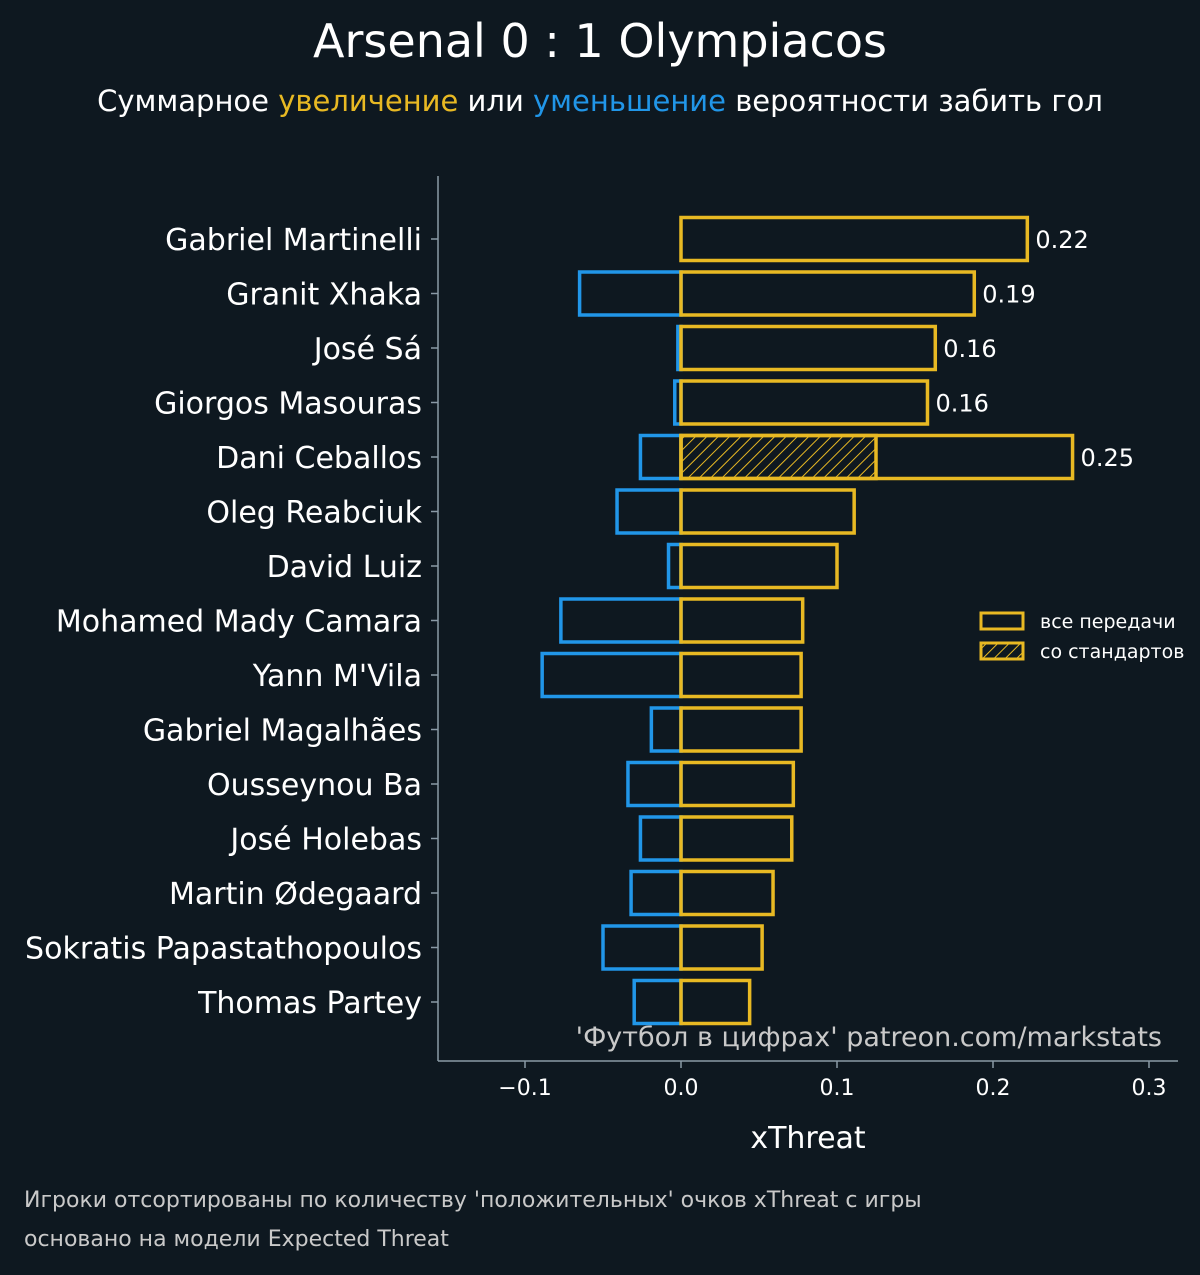 The image size is (1200, 1275). I want to click on player-label: Granit Xhaka, so click(324, 295).